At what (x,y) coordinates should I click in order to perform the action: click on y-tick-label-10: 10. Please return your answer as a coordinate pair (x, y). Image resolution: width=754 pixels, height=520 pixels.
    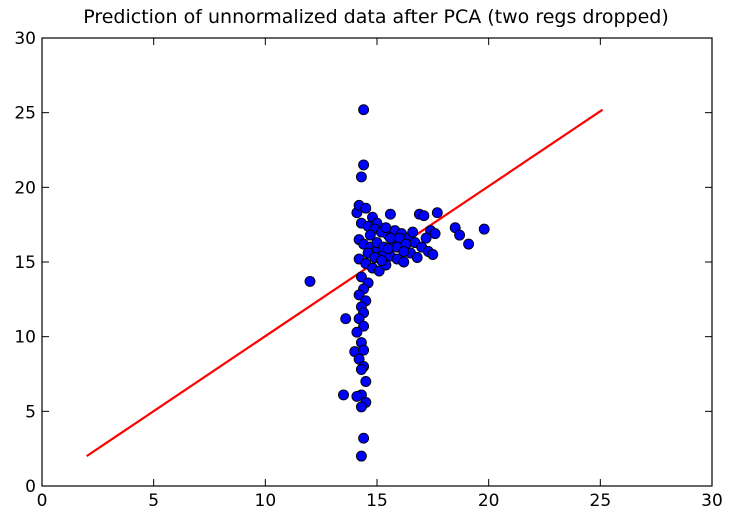
    Looking at the image, I should click on (25, 338).